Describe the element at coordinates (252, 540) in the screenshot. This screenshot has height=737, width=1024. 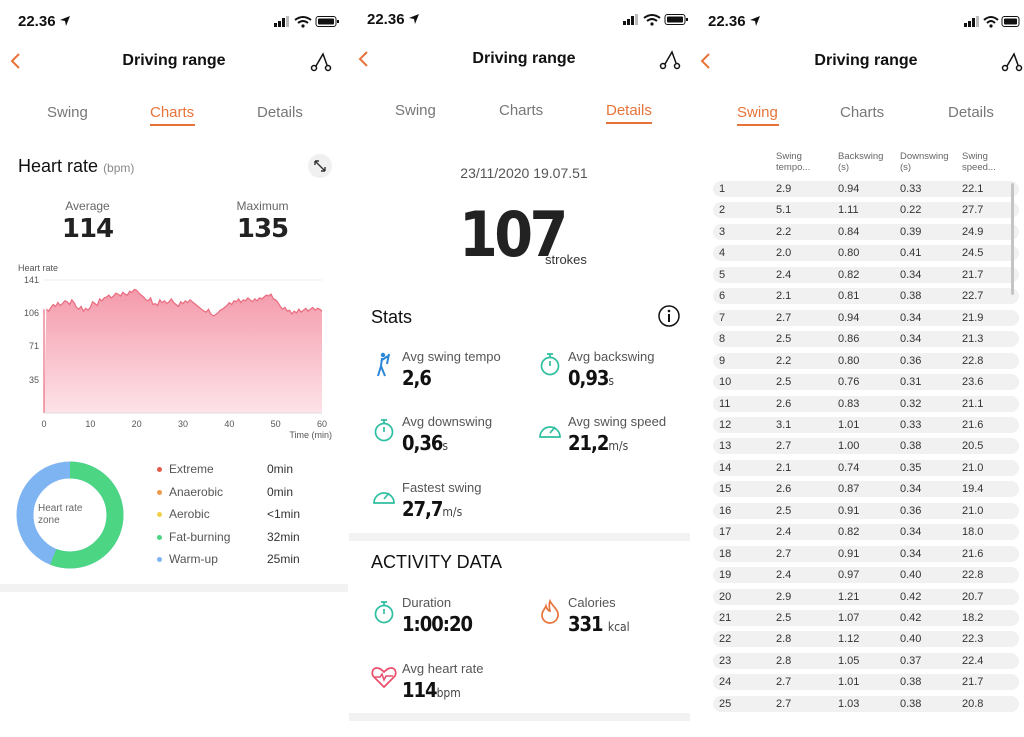
I see `legend-row-fat-burning: Fat-burning 32min` at that location.